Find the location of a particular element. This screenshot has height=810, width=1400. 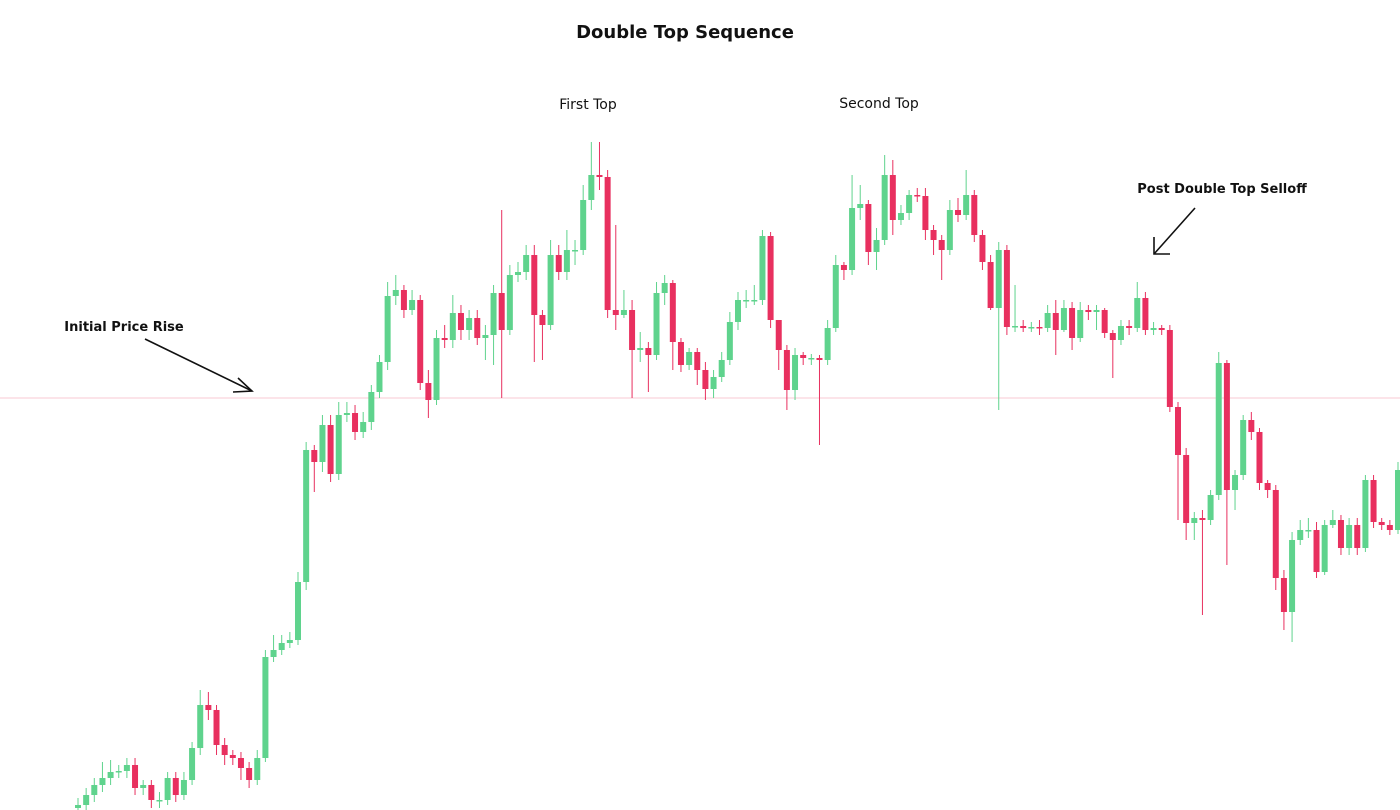

arrow-head is located at coordinates (243, 385).